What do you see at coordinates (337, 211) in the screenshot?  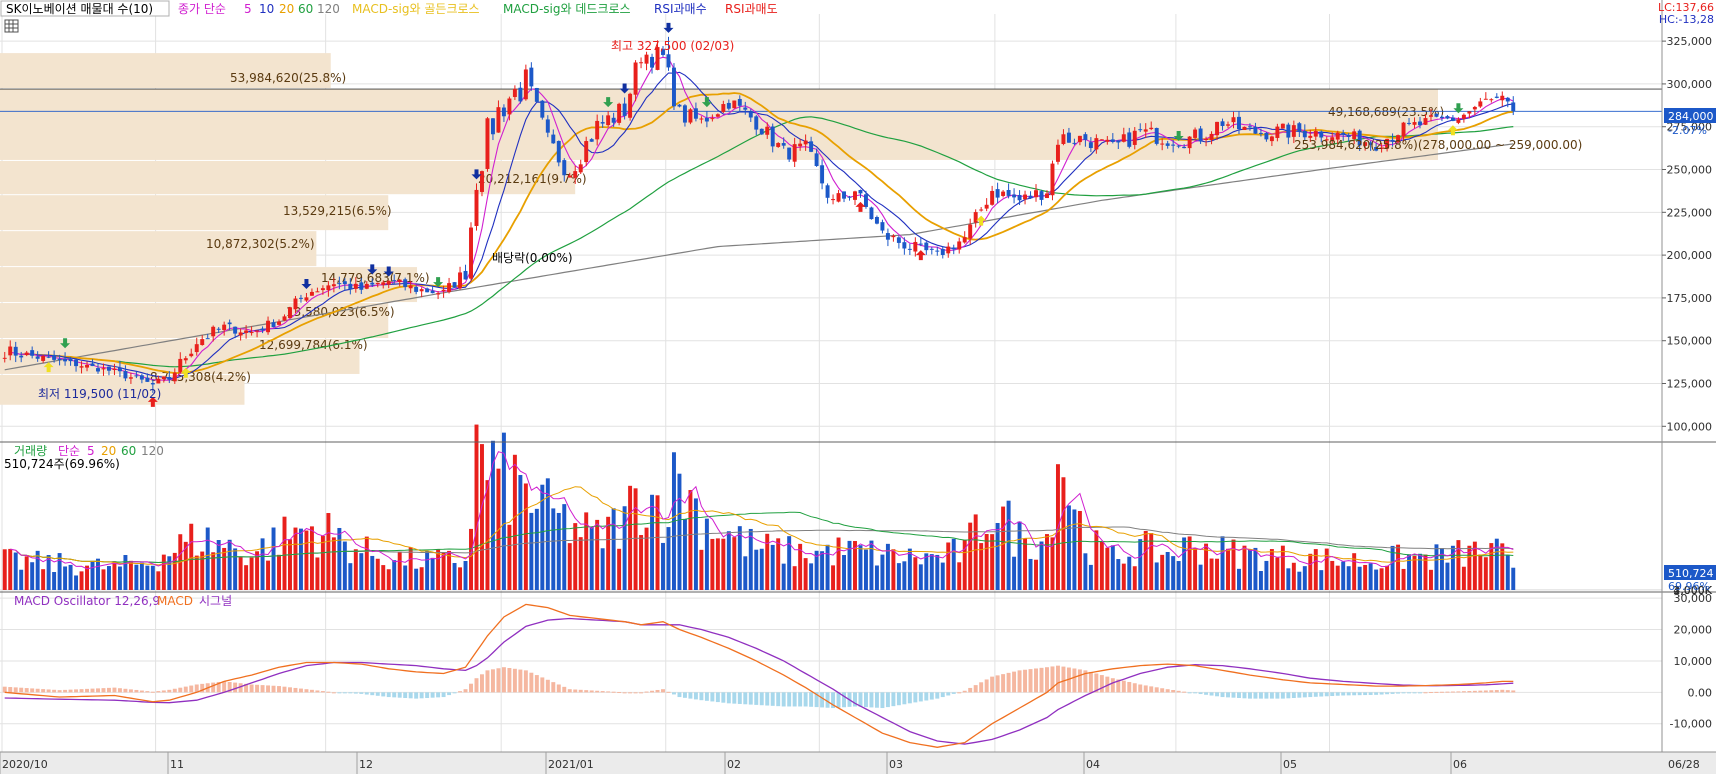 I see `volume-profile-label: 13,529,215(6.5%)` at bounding box center [337, 211].